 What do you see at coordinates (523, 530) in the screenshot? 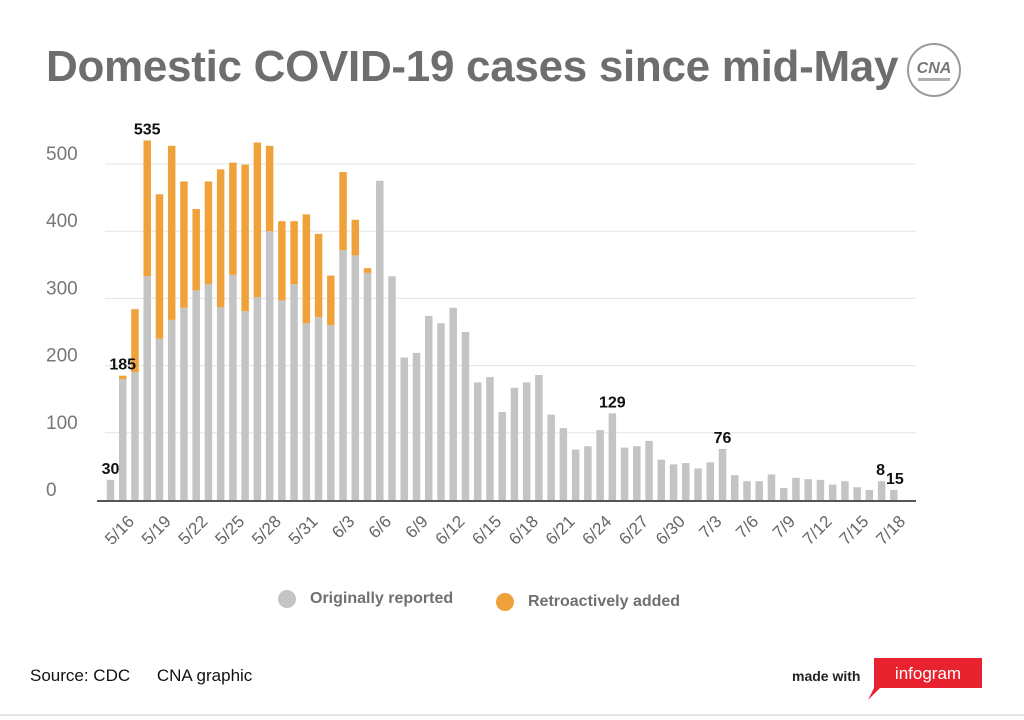
I see `x-tick-label: 6/18` at bounding box center [523, 530].